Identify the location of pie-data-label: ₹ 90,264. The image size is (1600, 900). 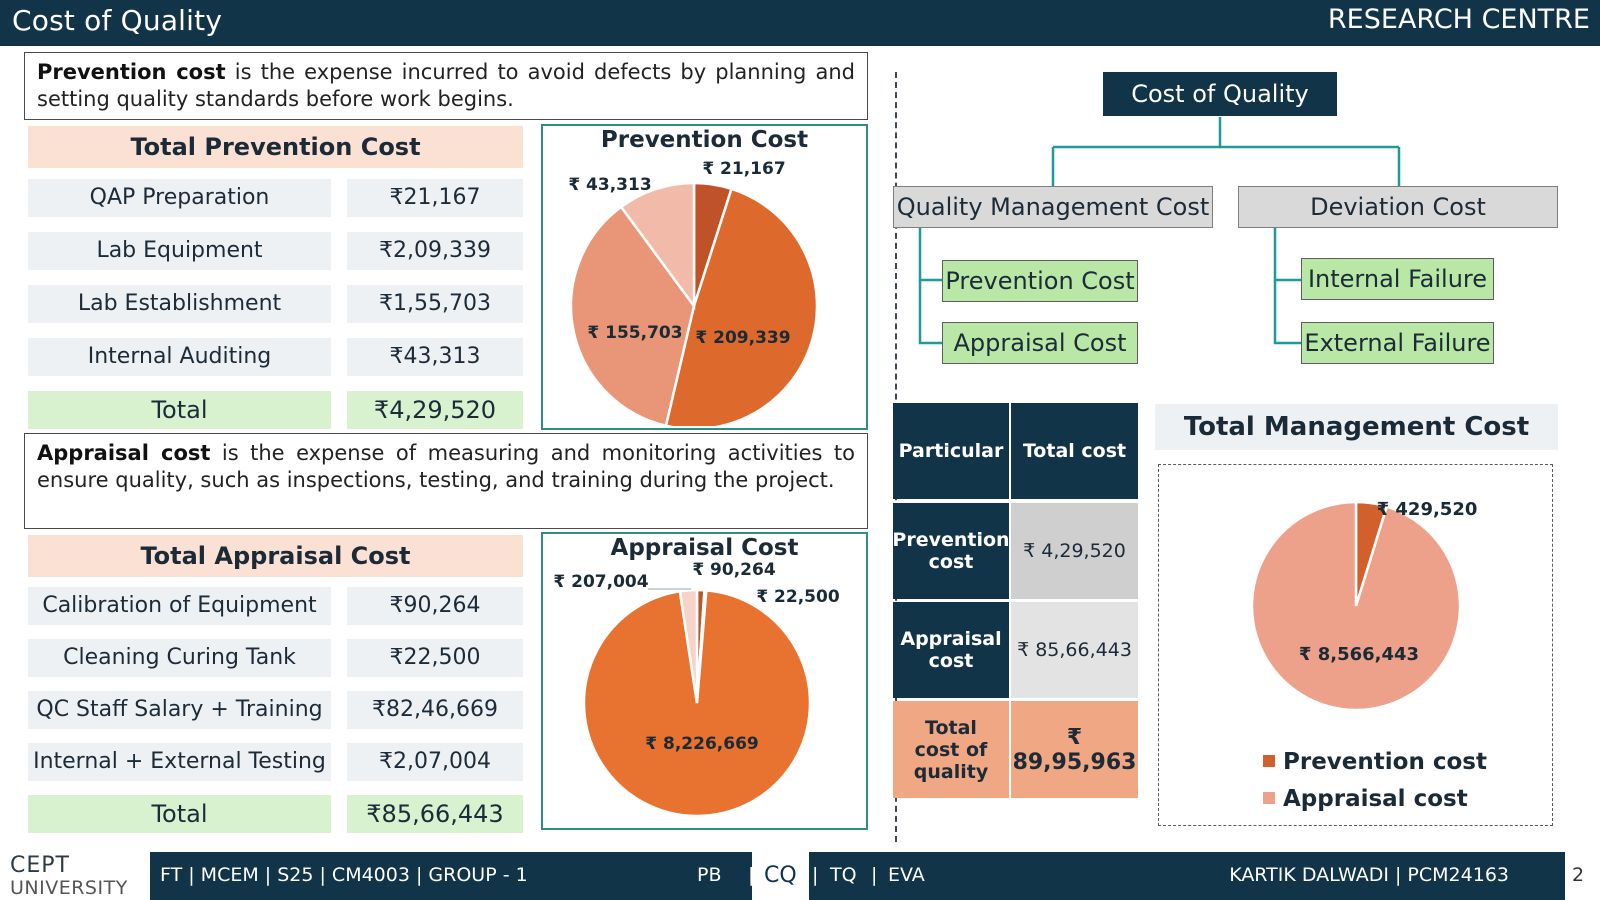
(734, 570).